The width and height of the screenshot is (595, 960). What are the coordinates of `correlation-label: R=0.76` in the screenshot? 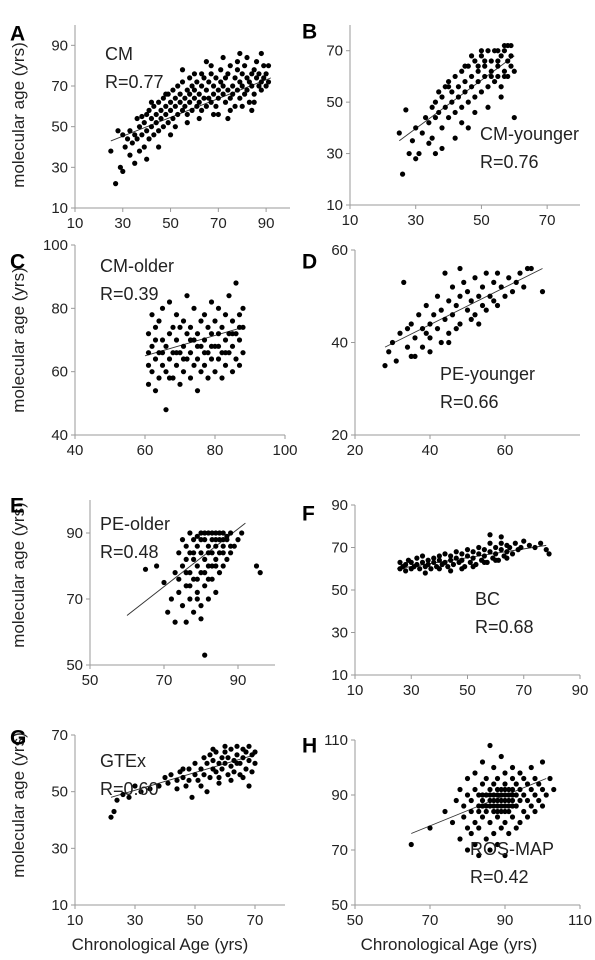 It's located at (509, 162).